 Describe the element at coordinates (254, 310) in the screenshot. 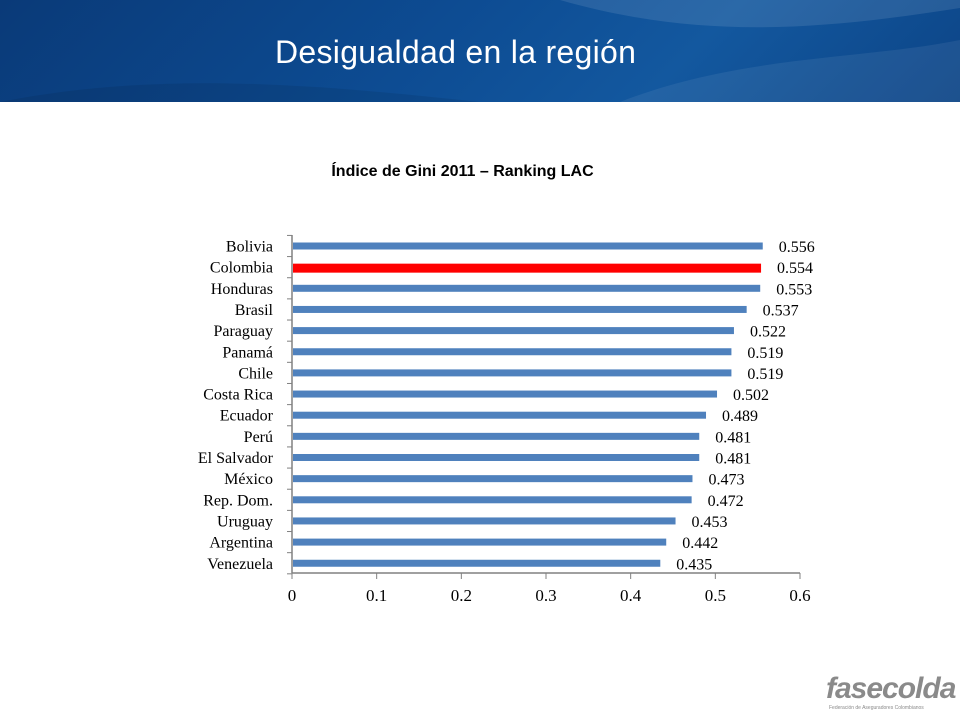

I see `category-label: Brasil` at that location.